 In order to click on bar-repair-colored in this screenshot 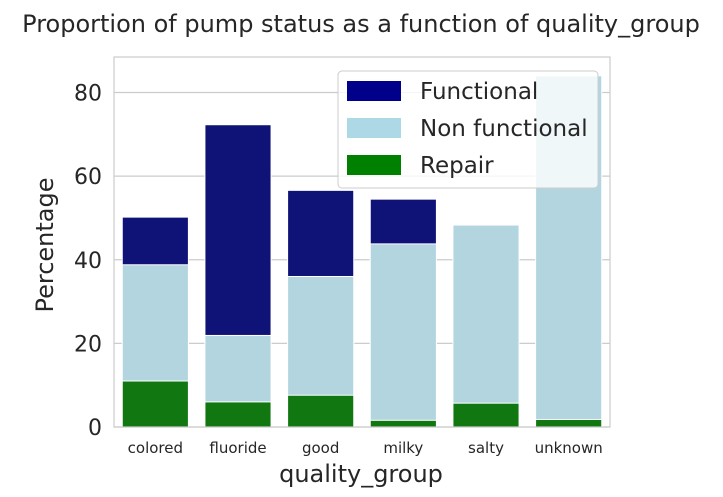, I will do `click(155, 404)`.